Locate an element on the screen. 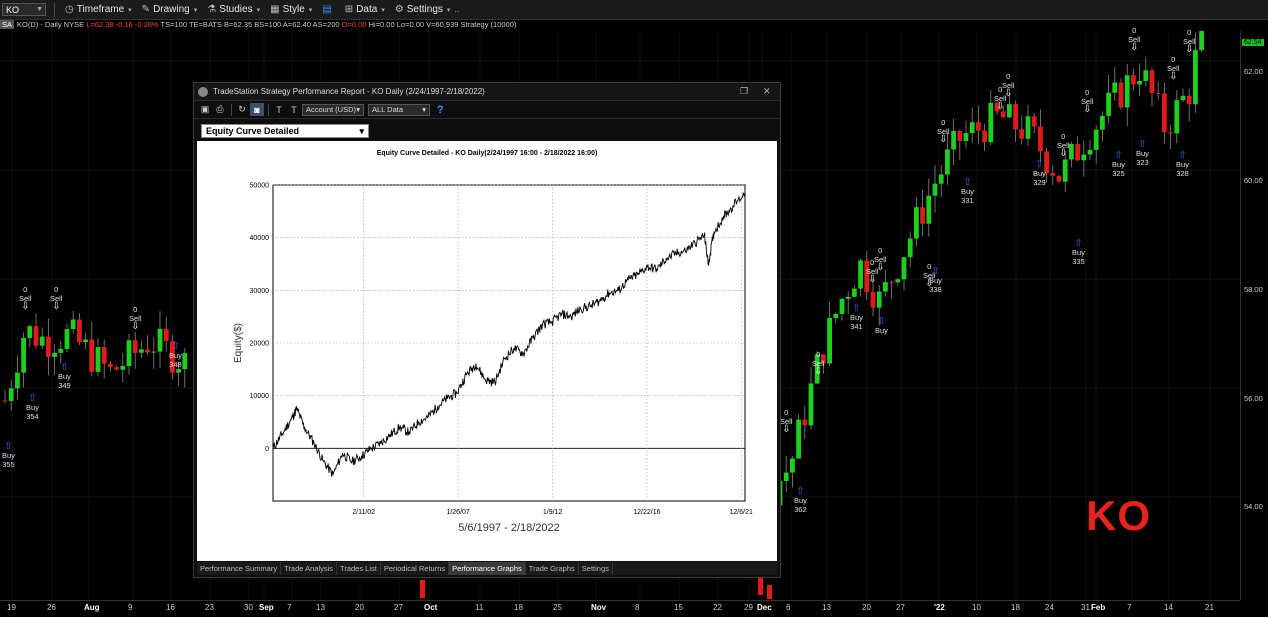  date-tick-label: Feb is located at coordinates (1098, 607).